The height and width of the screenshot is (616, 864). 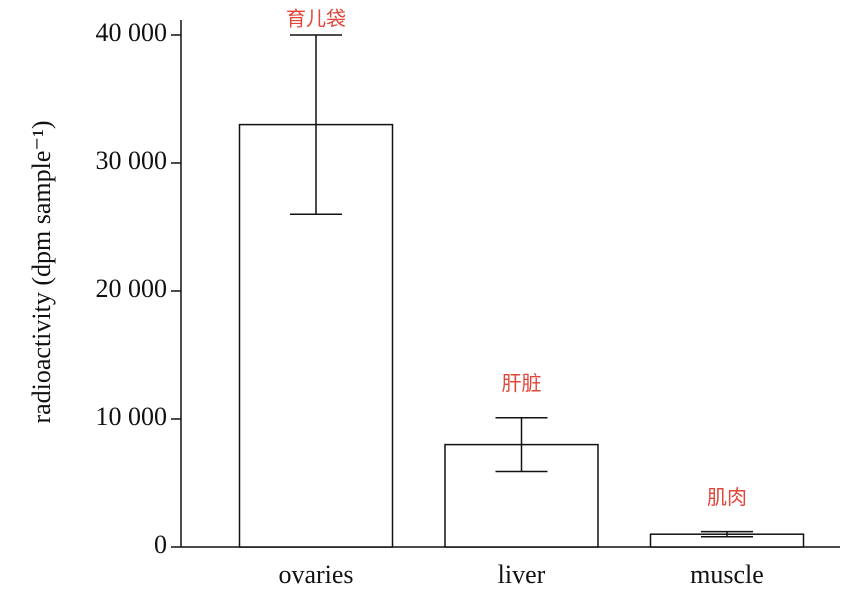 What do you see at coordinates (522, 383) in the screenshot?
I see `annotation: 肝脏` at bounding box center [522, 383].